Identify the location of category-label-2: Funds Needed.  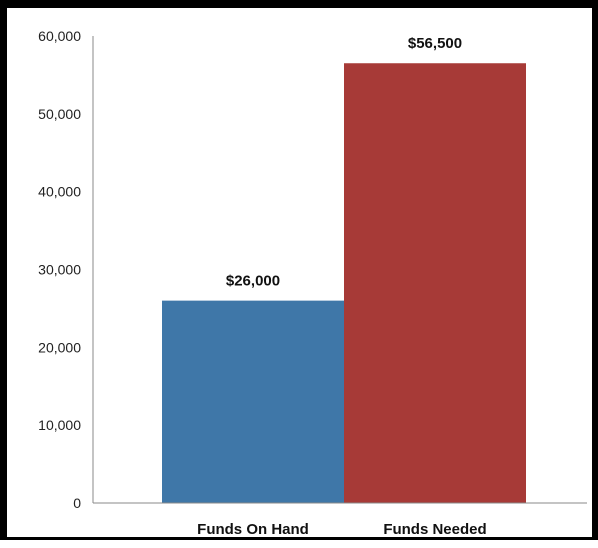
(434, 529).